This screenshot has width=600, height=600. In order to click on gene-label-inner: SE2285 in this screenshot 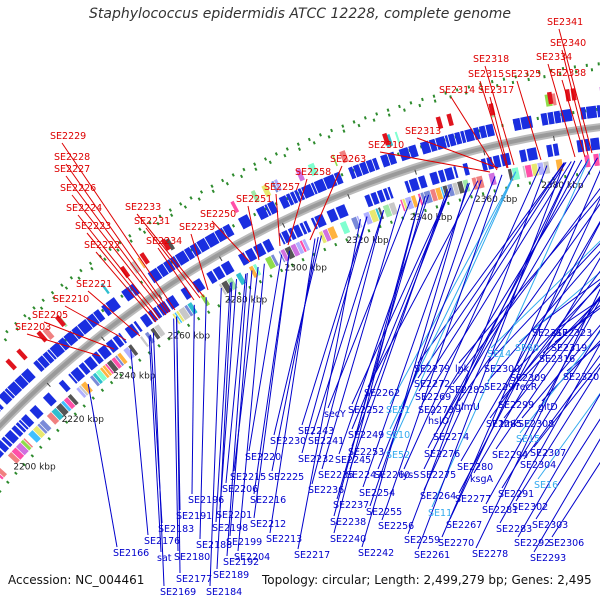, I will do `click(504, 424)`.